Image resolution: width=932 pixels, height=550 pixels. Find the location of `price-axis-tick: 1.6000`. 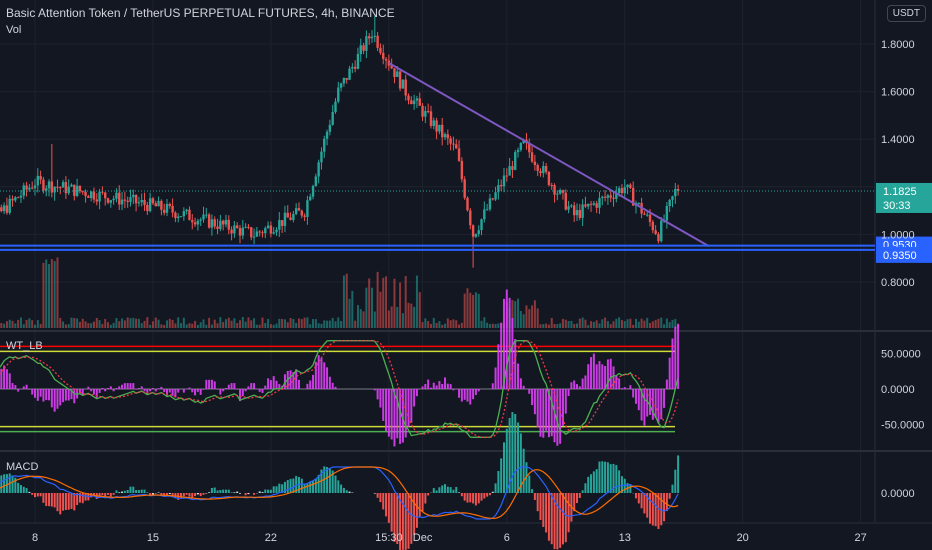

price-axis-tick: 1.6000 is located at coordinates (898, 93).